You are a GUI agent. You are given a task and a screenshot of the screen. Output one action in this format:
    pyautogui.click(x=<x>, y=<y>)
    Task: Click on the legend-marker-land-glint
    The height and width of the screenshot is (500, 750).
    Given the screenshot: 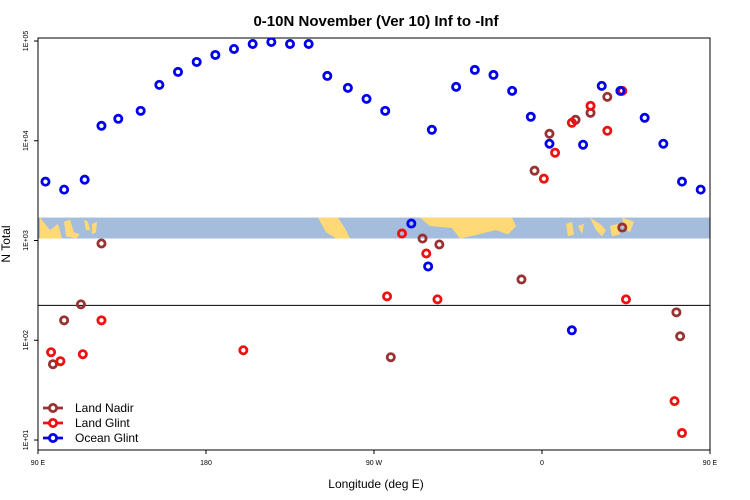 What is the action you would take?
    pyautogui.click(x=53, y=422)
    